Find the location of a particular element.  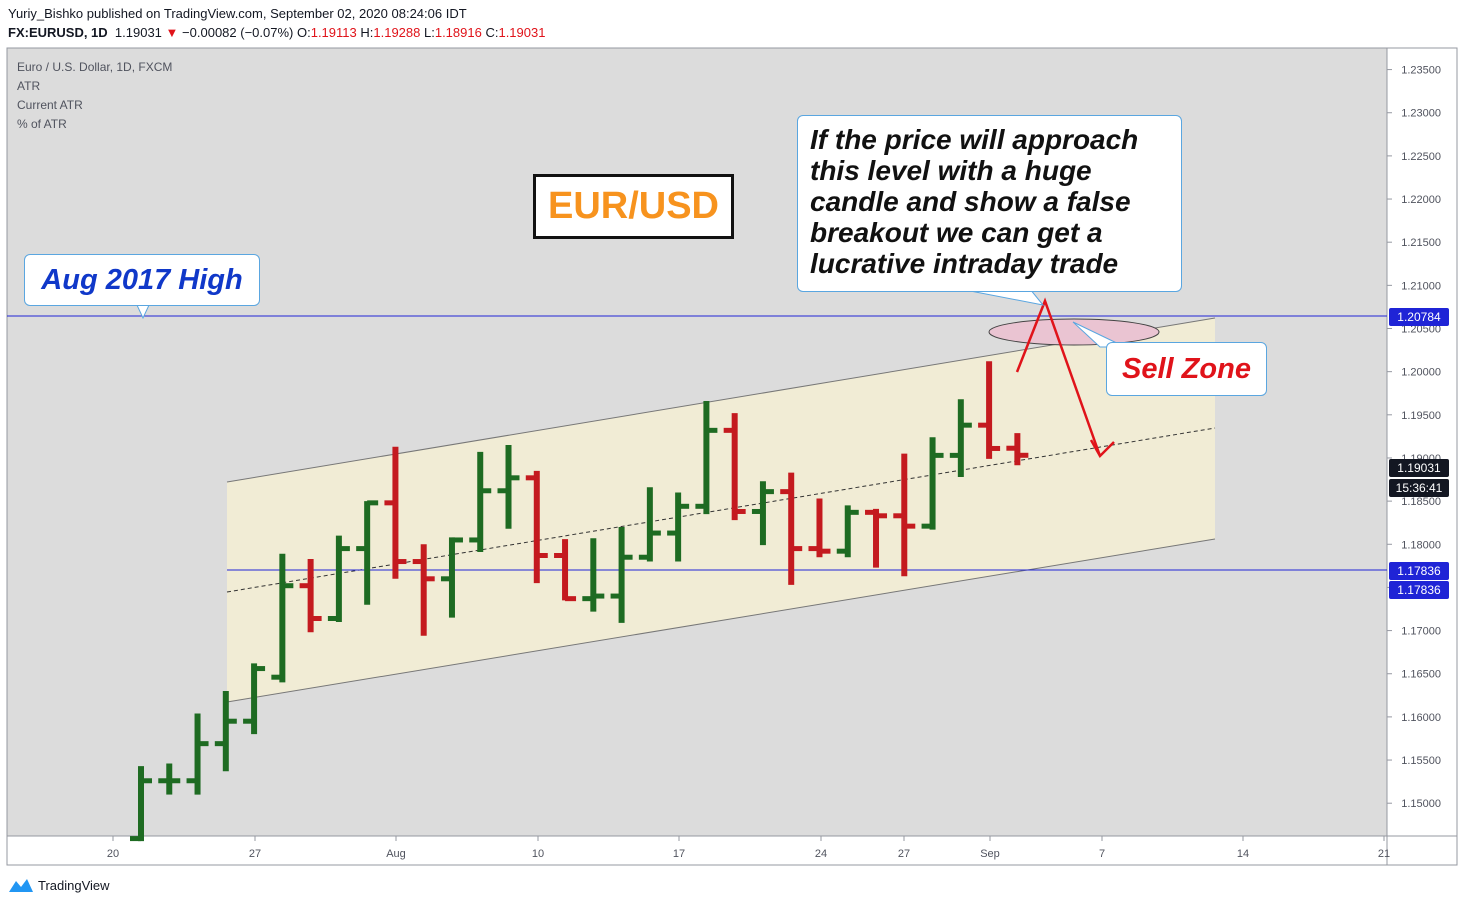

time-axis-ticks: 20 27 Aug 10 17 24 27 Sep 7 14 21 is located at coordinates (748, 848).